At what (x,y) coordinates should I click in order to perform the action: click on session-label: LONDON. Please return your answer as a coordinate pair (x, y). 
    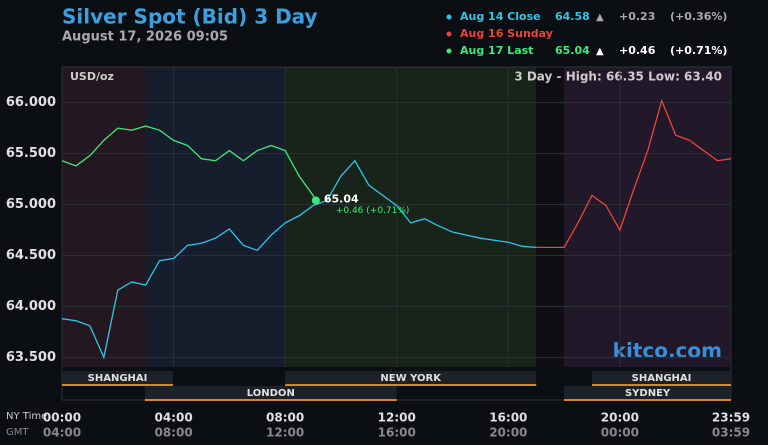
    Looking at the image, I should click on (271, 393).